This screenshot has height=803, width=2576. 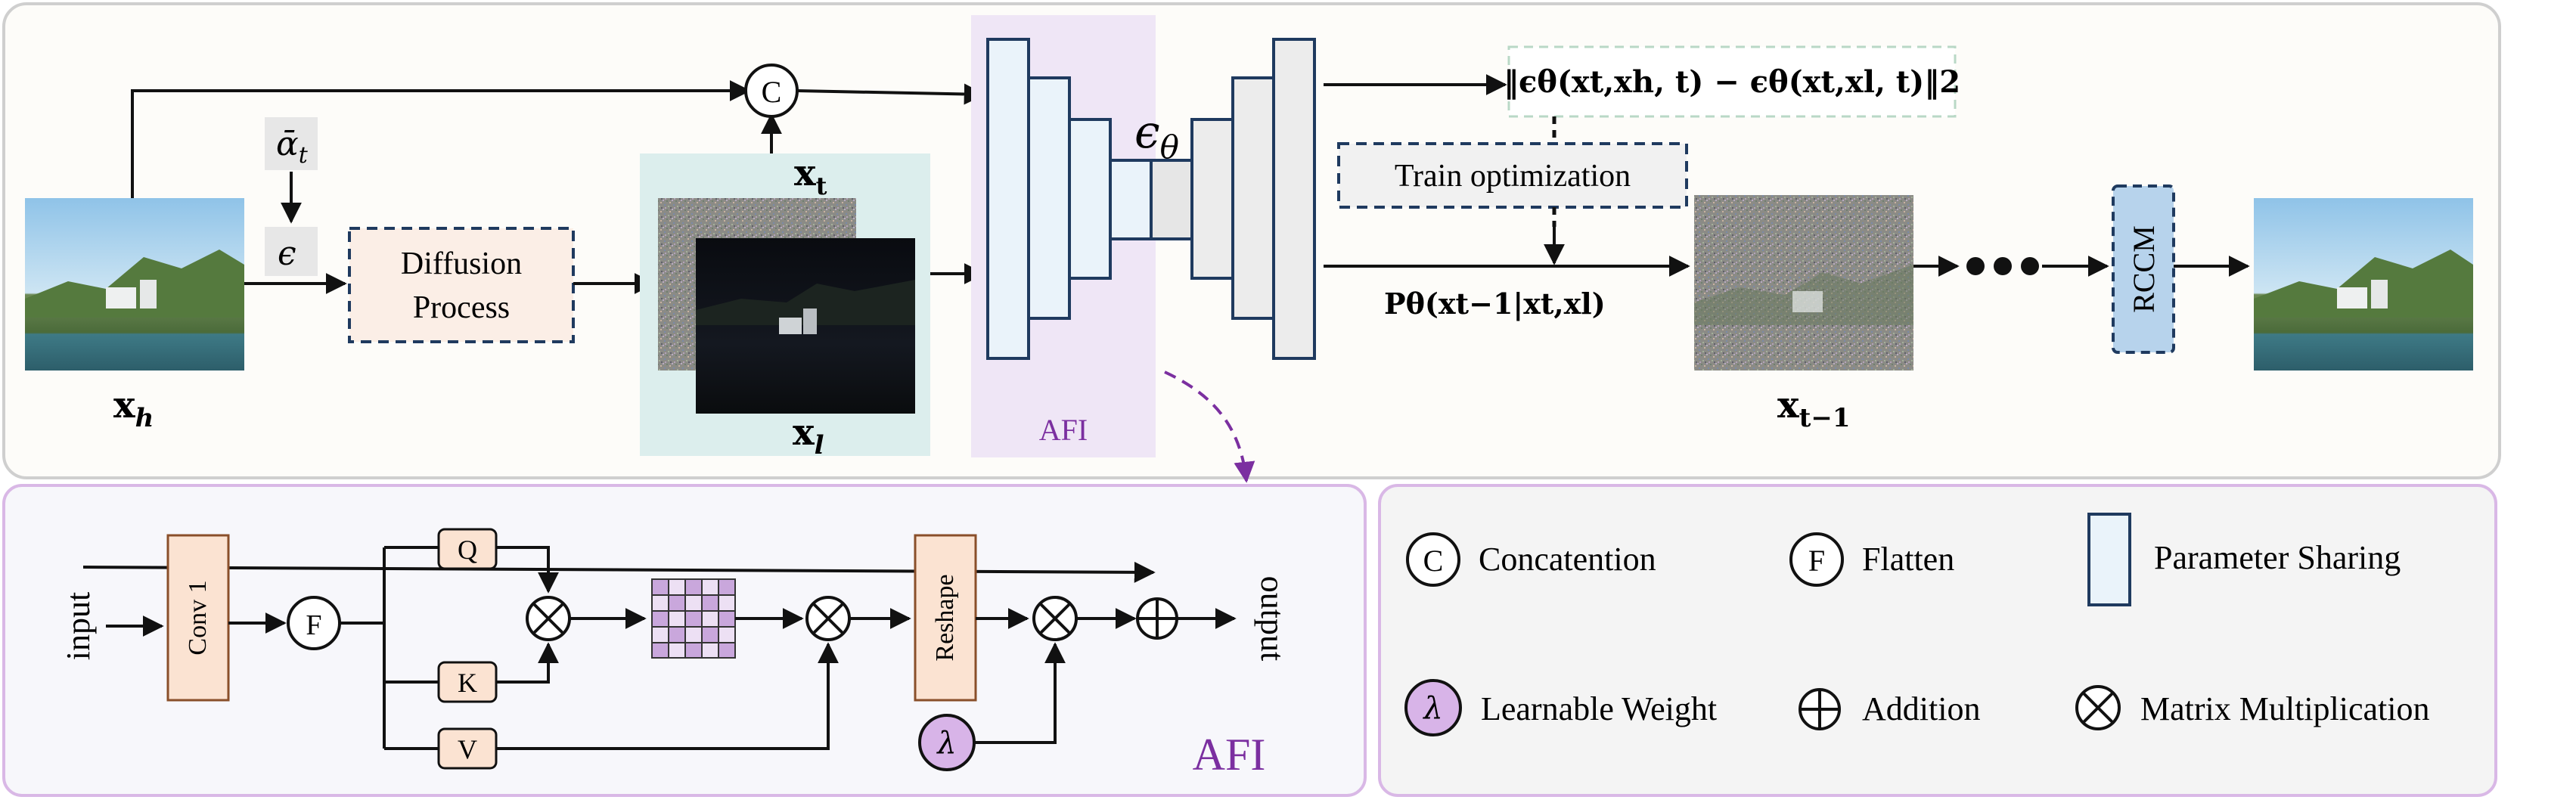 What do you see at coordinates (1921, 708) in the screenshot?
I see `legend-addition-label: Addition` at bounding box center [1921, 708].